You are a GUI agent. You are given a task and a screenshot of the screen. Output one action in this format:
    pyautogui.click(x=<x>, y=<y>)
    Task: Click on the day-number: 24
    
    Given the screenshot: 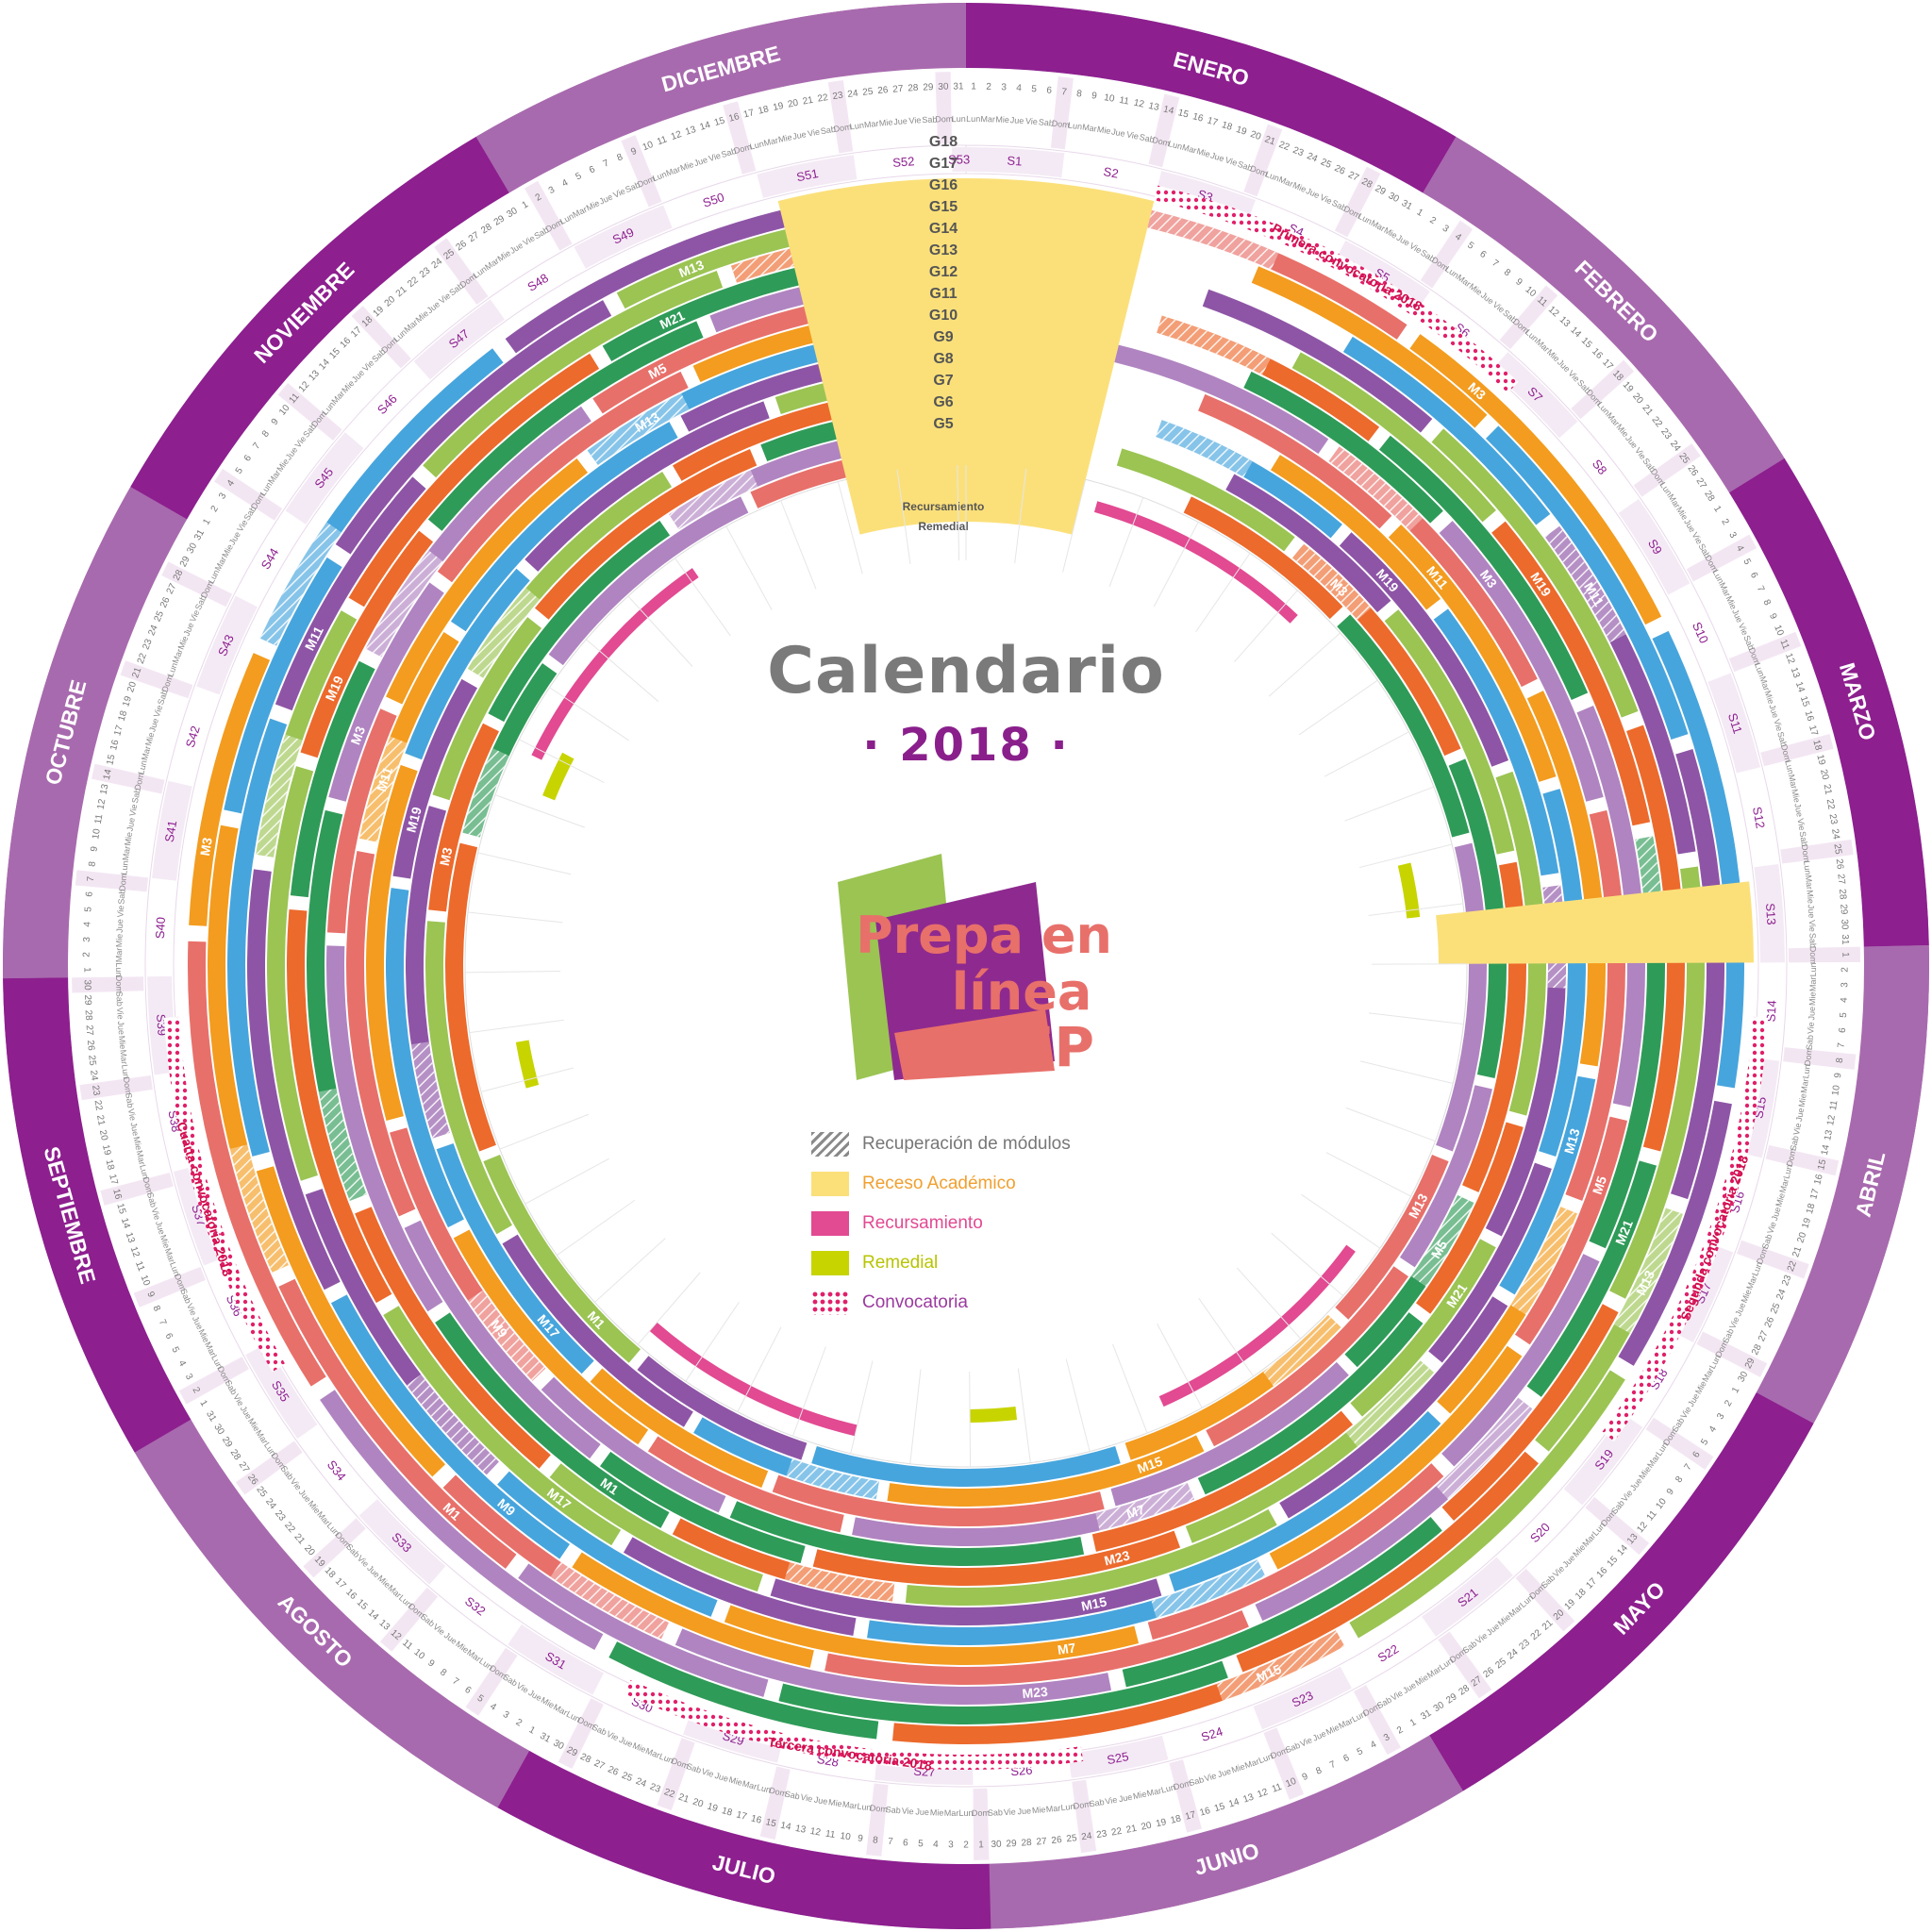 What is the action you would take?
    pyautogui.click(x=1087, y=1836)
    